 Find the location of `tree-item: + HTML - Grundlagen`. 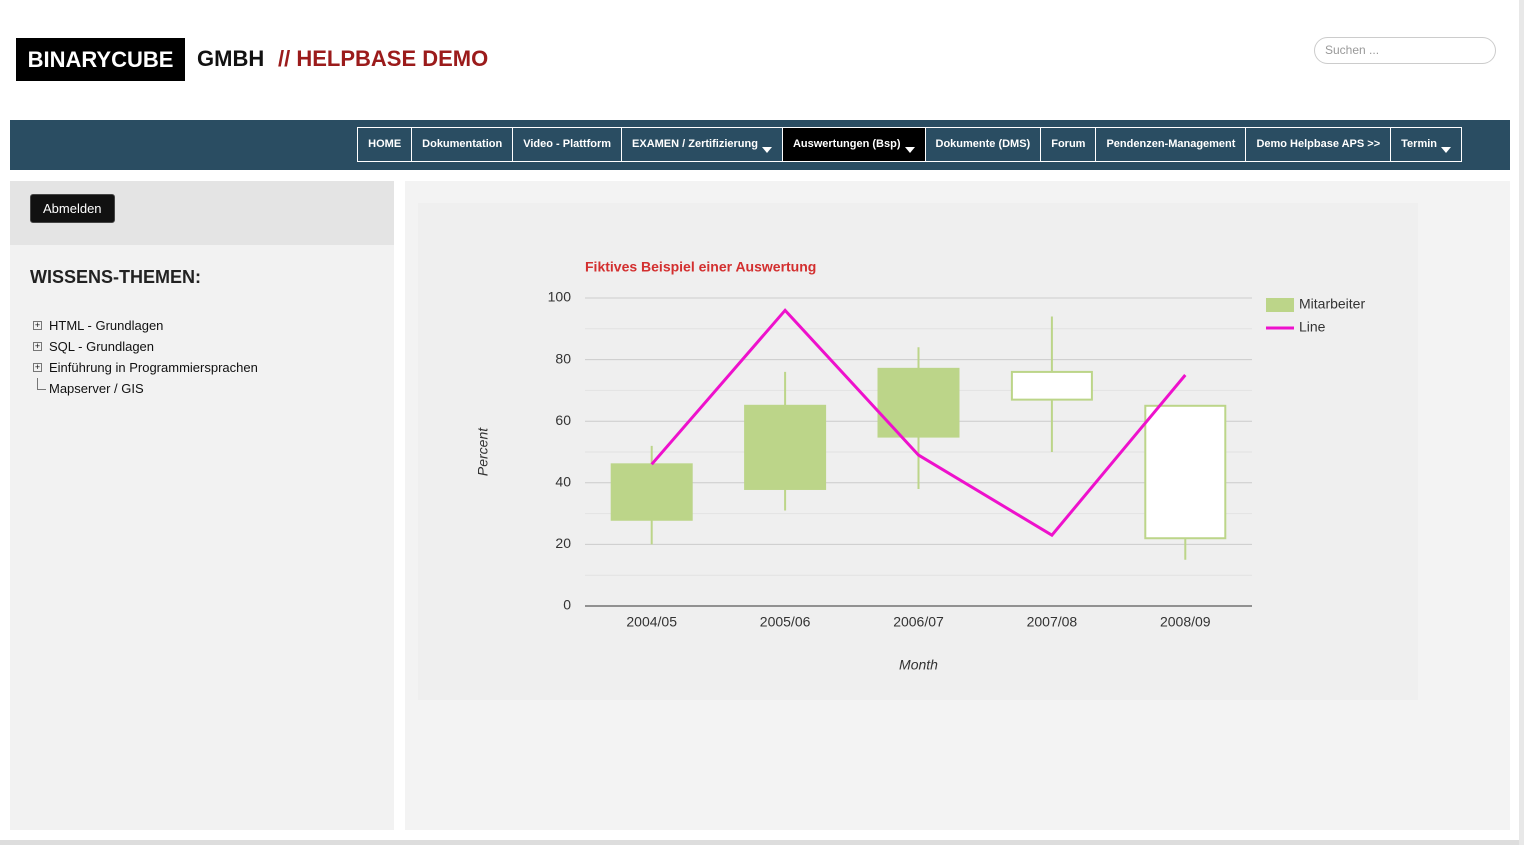

tree-item: + HTML - Grundlagen is located at coordinates (145, 325).